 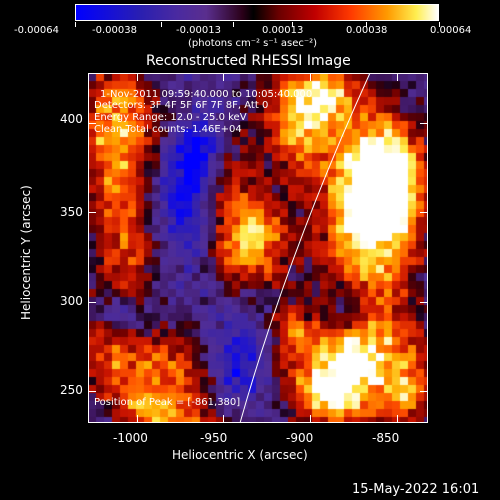 What do you see at coordinates (181, 105) in the screenshot?
I see `annotation-detectors: Detectors: 3F 4F 5F 6F 7F 8F, Att 0` at bounding box center [181, 105].